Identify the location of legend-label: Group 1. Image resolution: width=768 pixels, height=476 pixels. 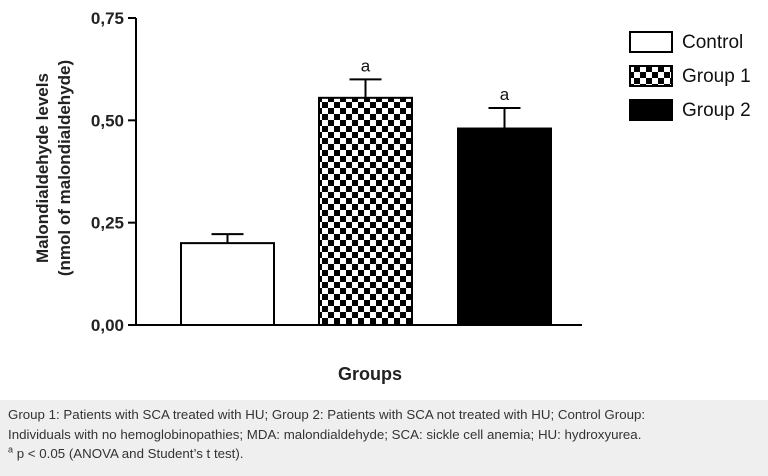
(716, 76).